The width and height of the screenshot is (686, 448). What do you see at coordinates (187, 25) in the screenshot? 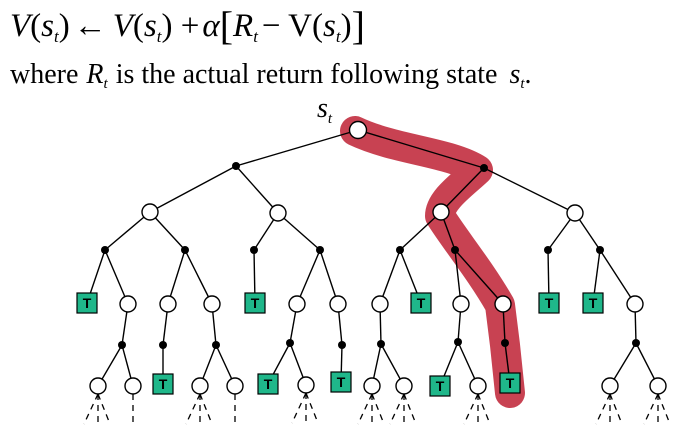
I see `update-equation: V(st) ← V(st) +α[Rt − V(st)]` at bounding box center [187, 25].